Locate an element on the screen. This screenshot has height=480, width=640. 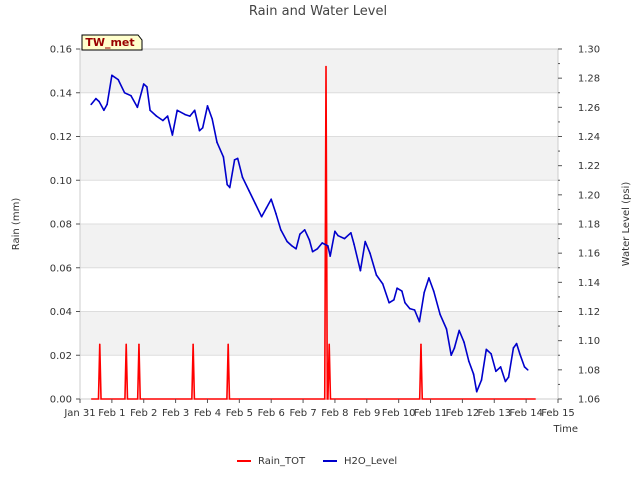
x-tick-label: Feb 12 is located at coordinates (463, 413).